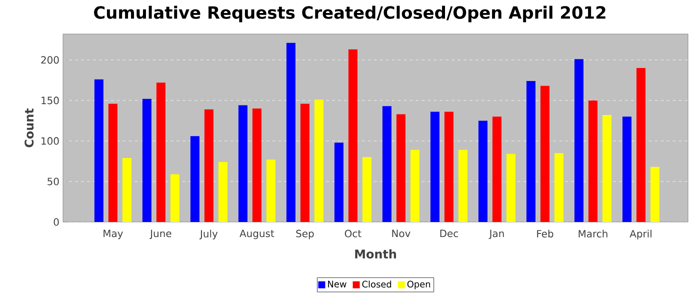 The image size is (700, 300). Describe the element at coordinates (377, 284) in the screenshot. I see `legend-label: Closed` at that location.